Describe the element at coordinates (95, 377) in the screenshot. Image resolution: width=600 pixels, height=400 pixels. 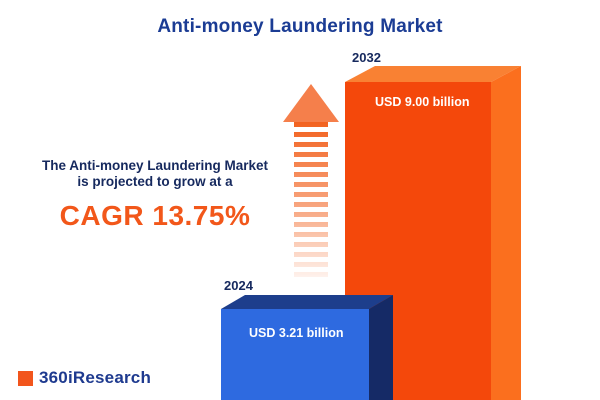
I see `logo-text: 360iResearch` at that location.